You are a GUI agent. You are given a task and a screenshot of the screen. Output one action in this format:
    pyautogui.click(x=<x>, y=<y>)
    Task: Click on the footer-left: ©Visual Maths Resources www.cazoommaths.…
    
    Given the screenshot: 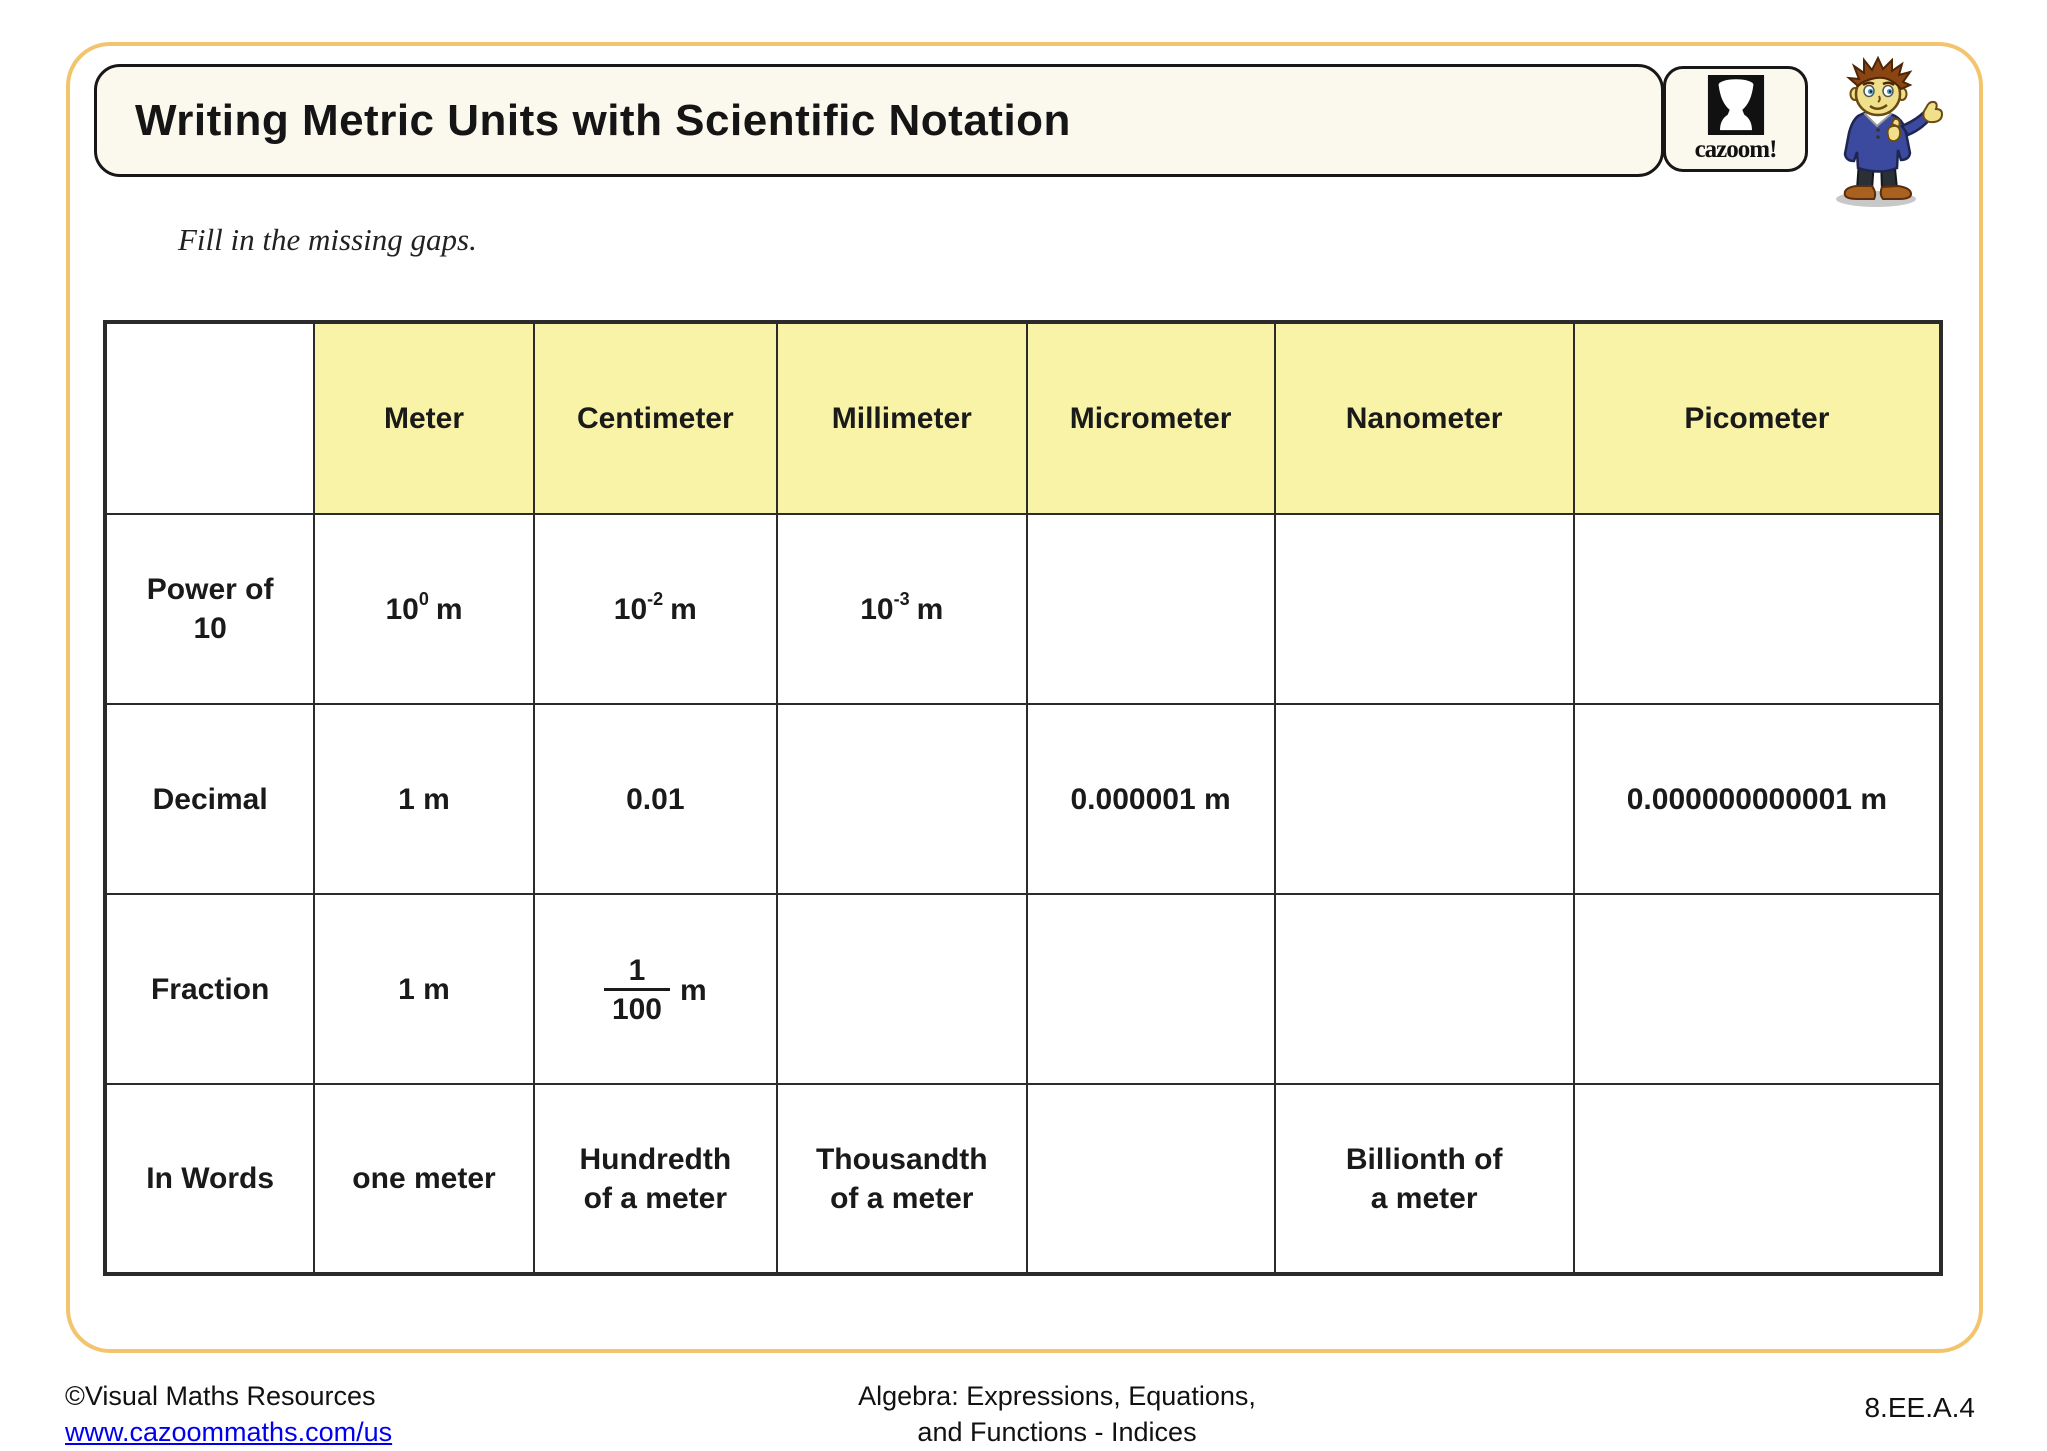 What is the action you would take?
    pyautogui.click(x=228, y=1414)
    